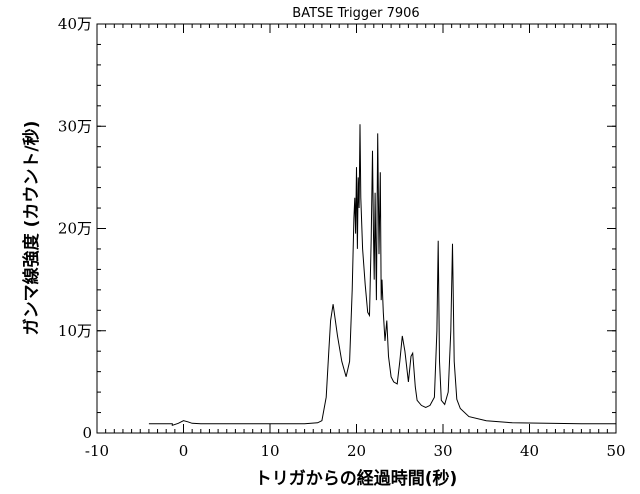 The image size is (640, 494). Describe the element at coordinates (356, 478) in the screenshot. I see `x-axis-label: トリガからの経過時間(秒)` at that location.